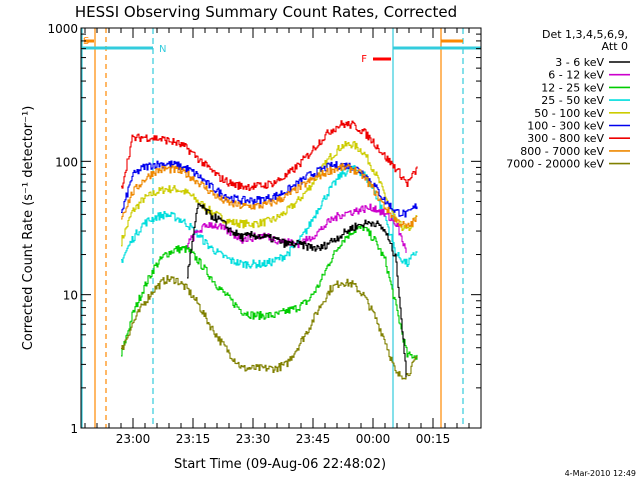  What do you see at coordinates (579, 62) in the screenshot?
I see `legend-entry-label: 3 - 6 keV` at bounding box center [579, 62].